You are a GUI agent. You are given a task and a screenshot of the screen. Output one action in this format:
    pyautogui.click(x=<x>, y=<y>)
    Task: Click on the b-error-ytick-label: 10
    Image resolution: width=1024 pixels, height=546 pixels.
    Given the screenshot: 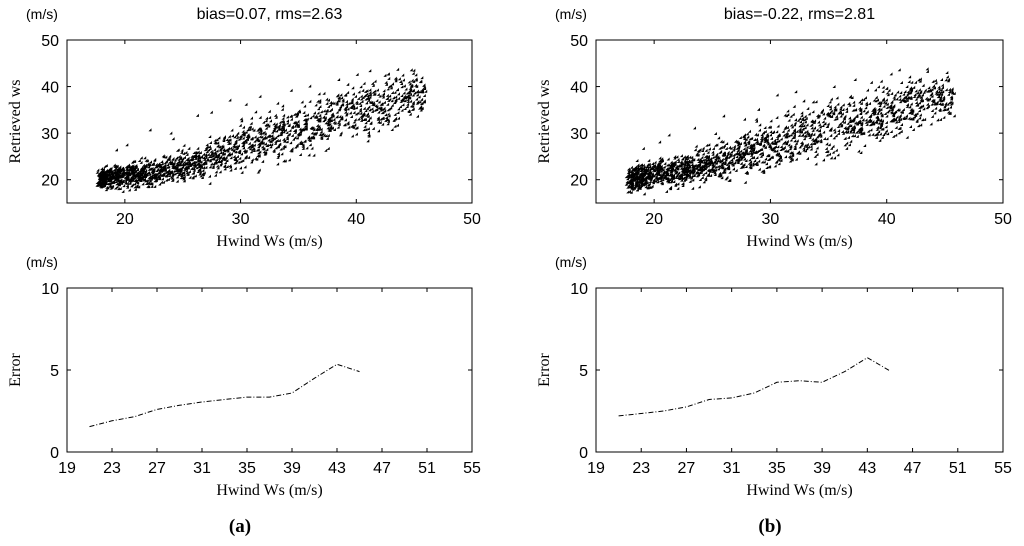 What is the action you would take?
    pyautogui.click(x=579, y=289)
    